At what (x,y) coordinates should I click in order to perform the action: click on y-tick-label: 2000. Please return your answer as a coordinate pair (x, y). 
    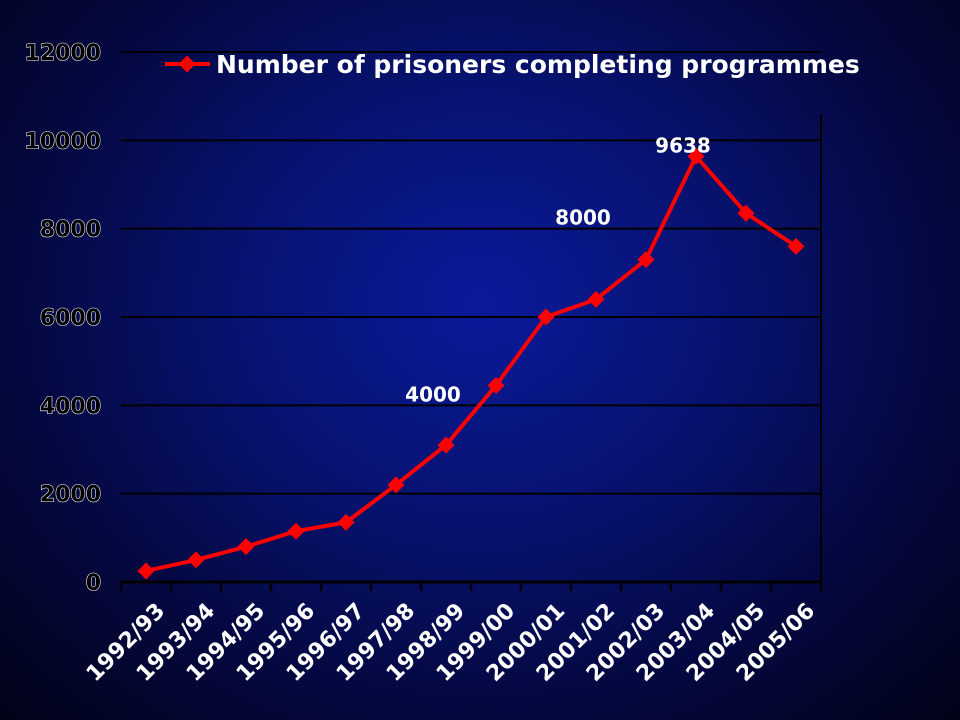
    Looking at the image, I should click on (70, 495).